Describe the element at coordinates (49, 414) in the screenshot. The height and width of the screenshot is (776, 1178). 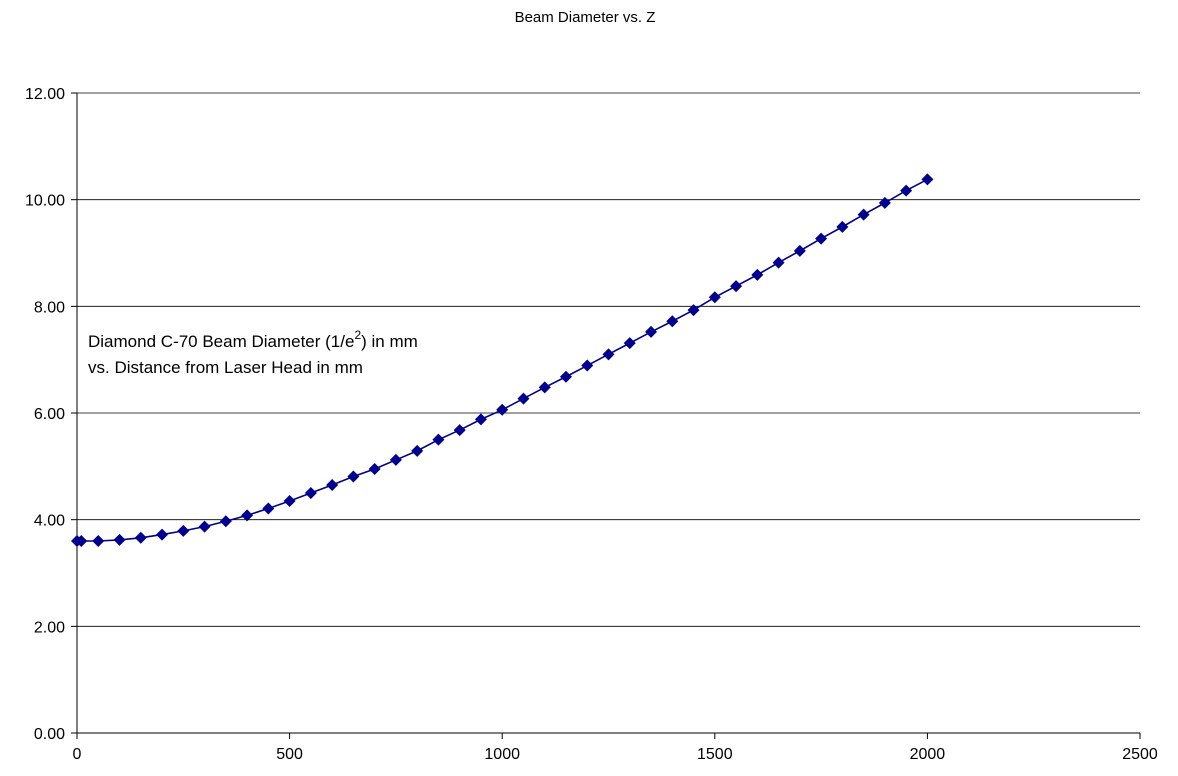
I see `y-tick-label: 6.00` at that location.